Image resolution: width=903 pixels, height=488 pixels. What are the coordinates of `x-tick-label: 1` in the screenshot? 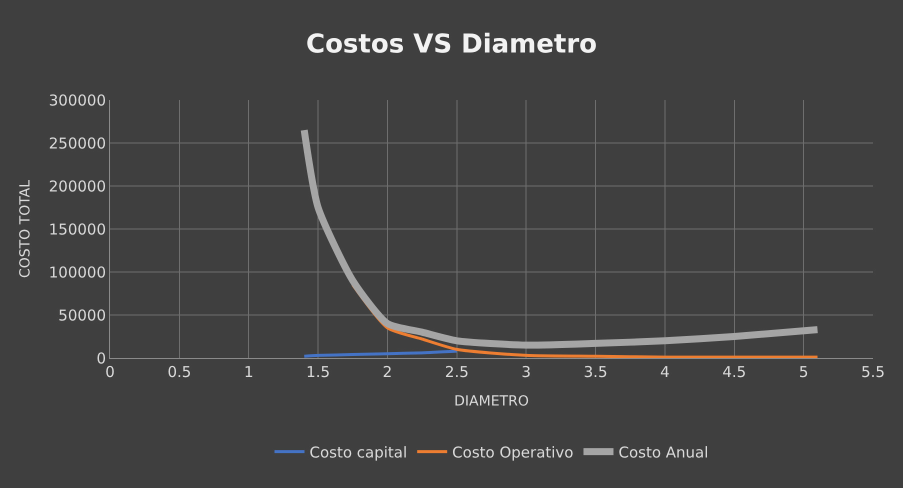 It's located at (249, 372).